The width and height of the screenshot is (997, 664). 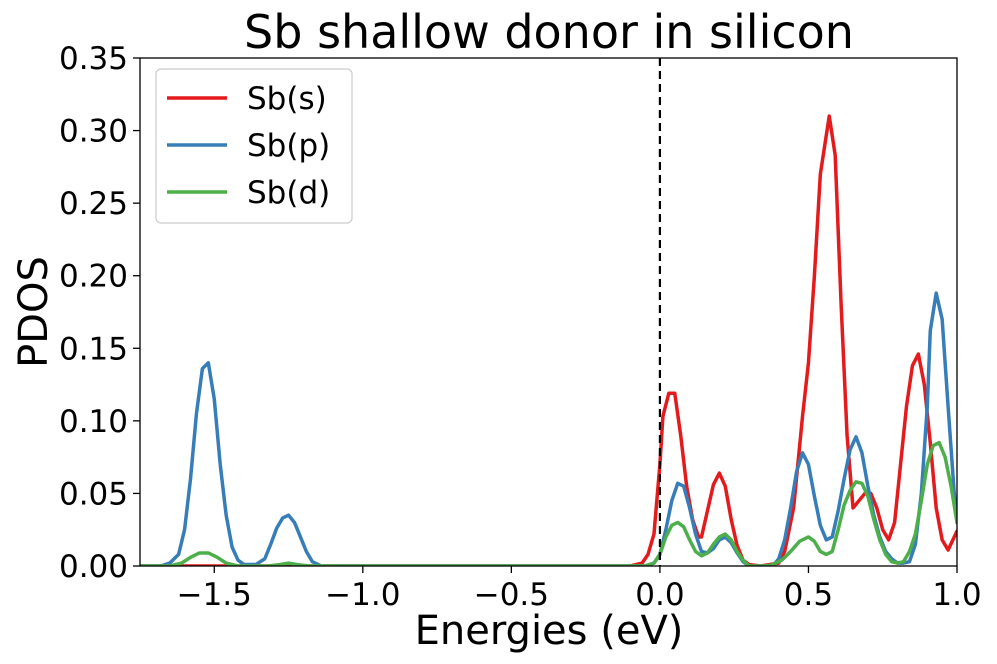 What do you see at coordinates (214, 595) in the screenshot?
I see `x-tick-label: −1.5` at bounding box center [214, 595].